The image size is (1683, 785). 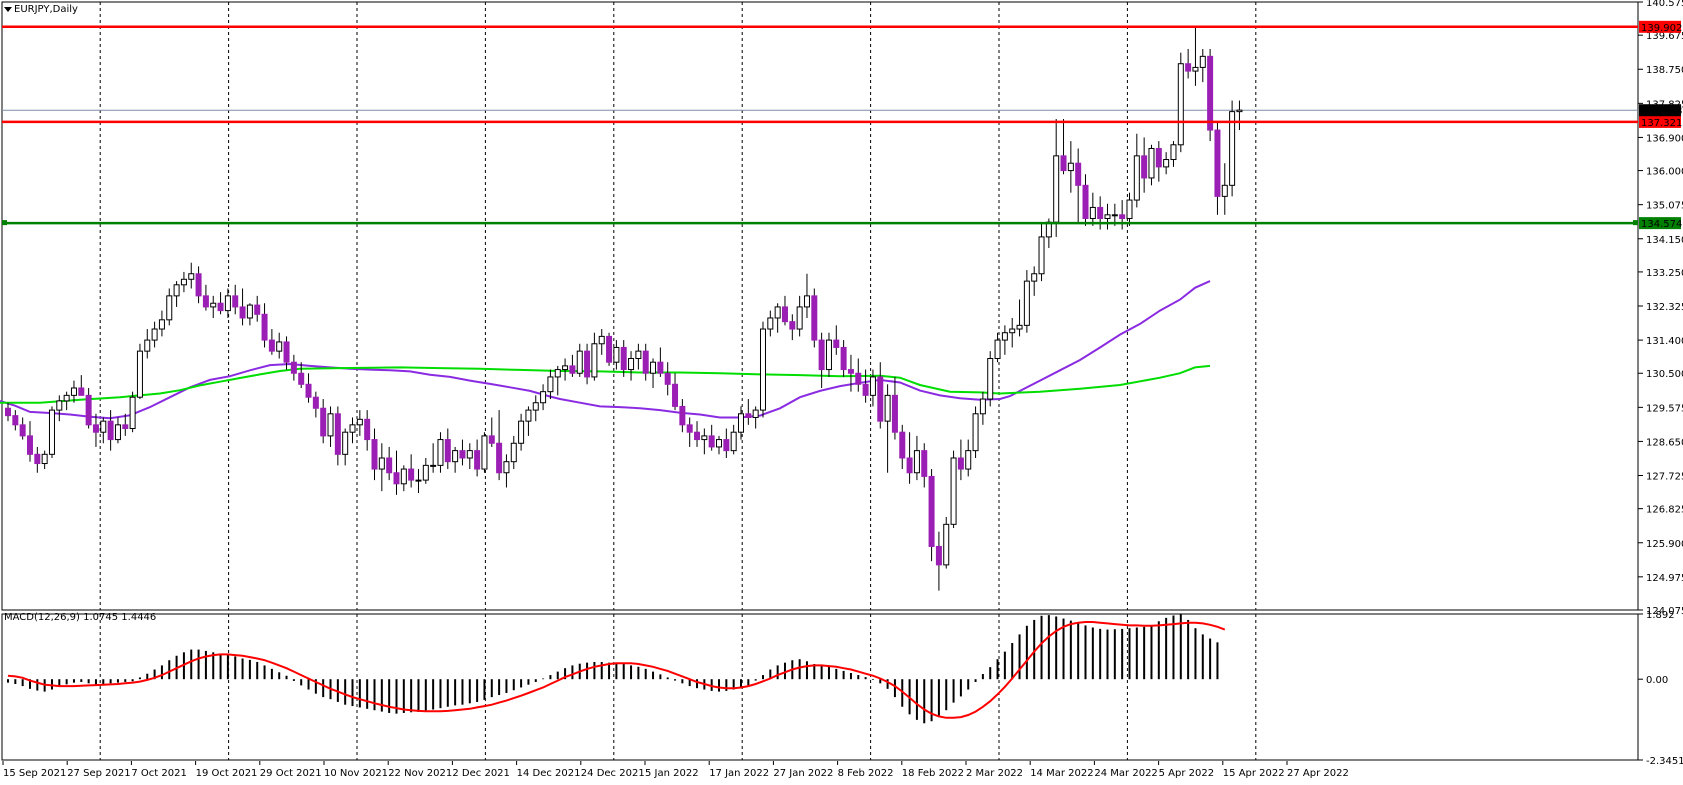 I want to click on y-tick-label: 127.725, so click(x=1664, y=477).